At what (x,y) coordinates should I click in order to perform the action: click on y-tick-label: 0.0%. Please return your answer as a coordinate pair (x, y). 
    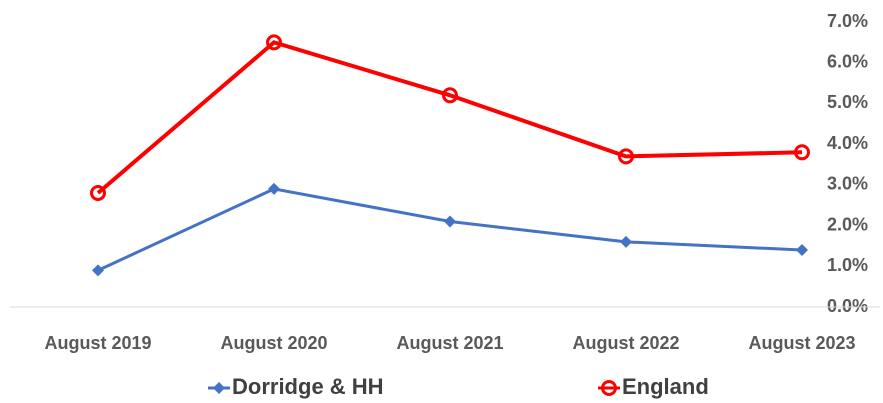
    Looking at the image, I should click on (847, 306).